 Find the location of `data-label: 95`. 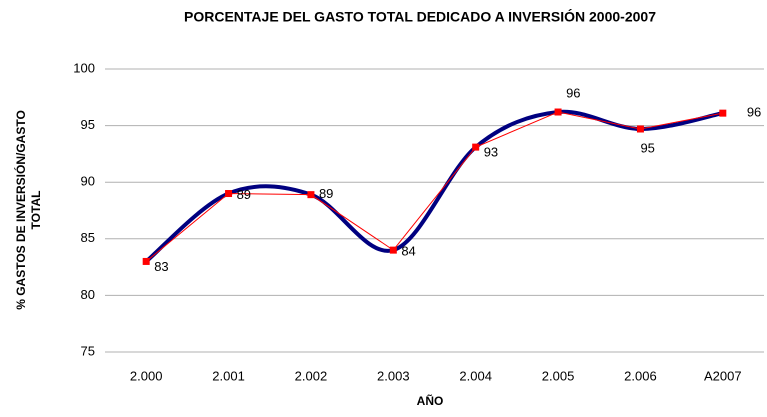

data-label: 95 is located at coordinates (647, 147).